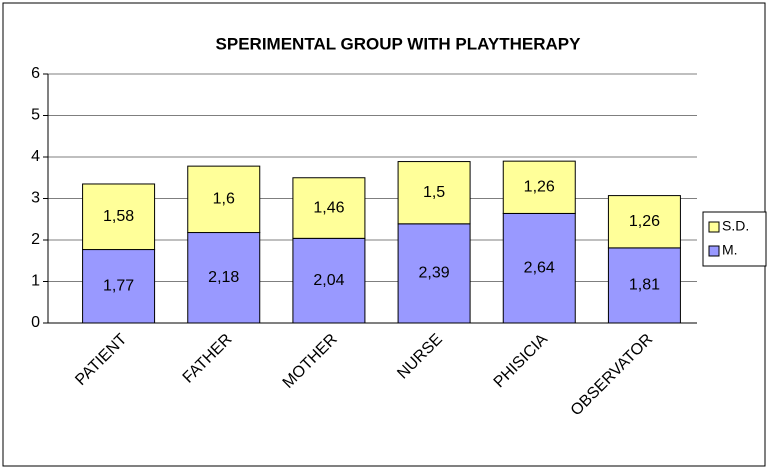 The image size is (769, 470). What do you see at coordinates (35, 322) in the screenshot?
I see `y-tick-label: 0` at bounding box center [35, 322].